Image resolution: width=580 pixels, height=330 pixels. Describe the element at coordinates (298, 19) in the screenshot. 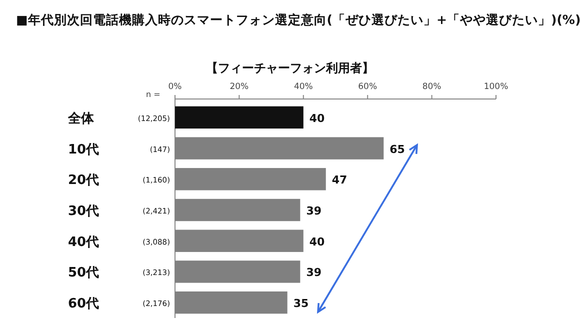

I see `chart-title: ■年代別次回電話機購入時のスマートフォン選定意向(「ぜひ選びたい」+「やや選びたい」)(%)` at that location.